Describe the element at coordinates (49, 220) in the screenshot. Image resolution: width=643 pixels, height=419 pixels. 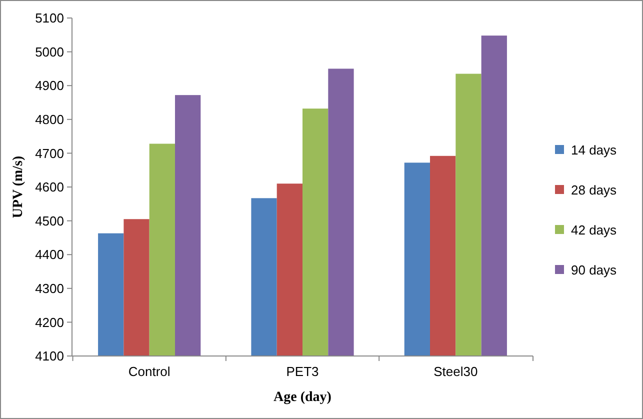
I see `y-tick-label: 4500` at that location.